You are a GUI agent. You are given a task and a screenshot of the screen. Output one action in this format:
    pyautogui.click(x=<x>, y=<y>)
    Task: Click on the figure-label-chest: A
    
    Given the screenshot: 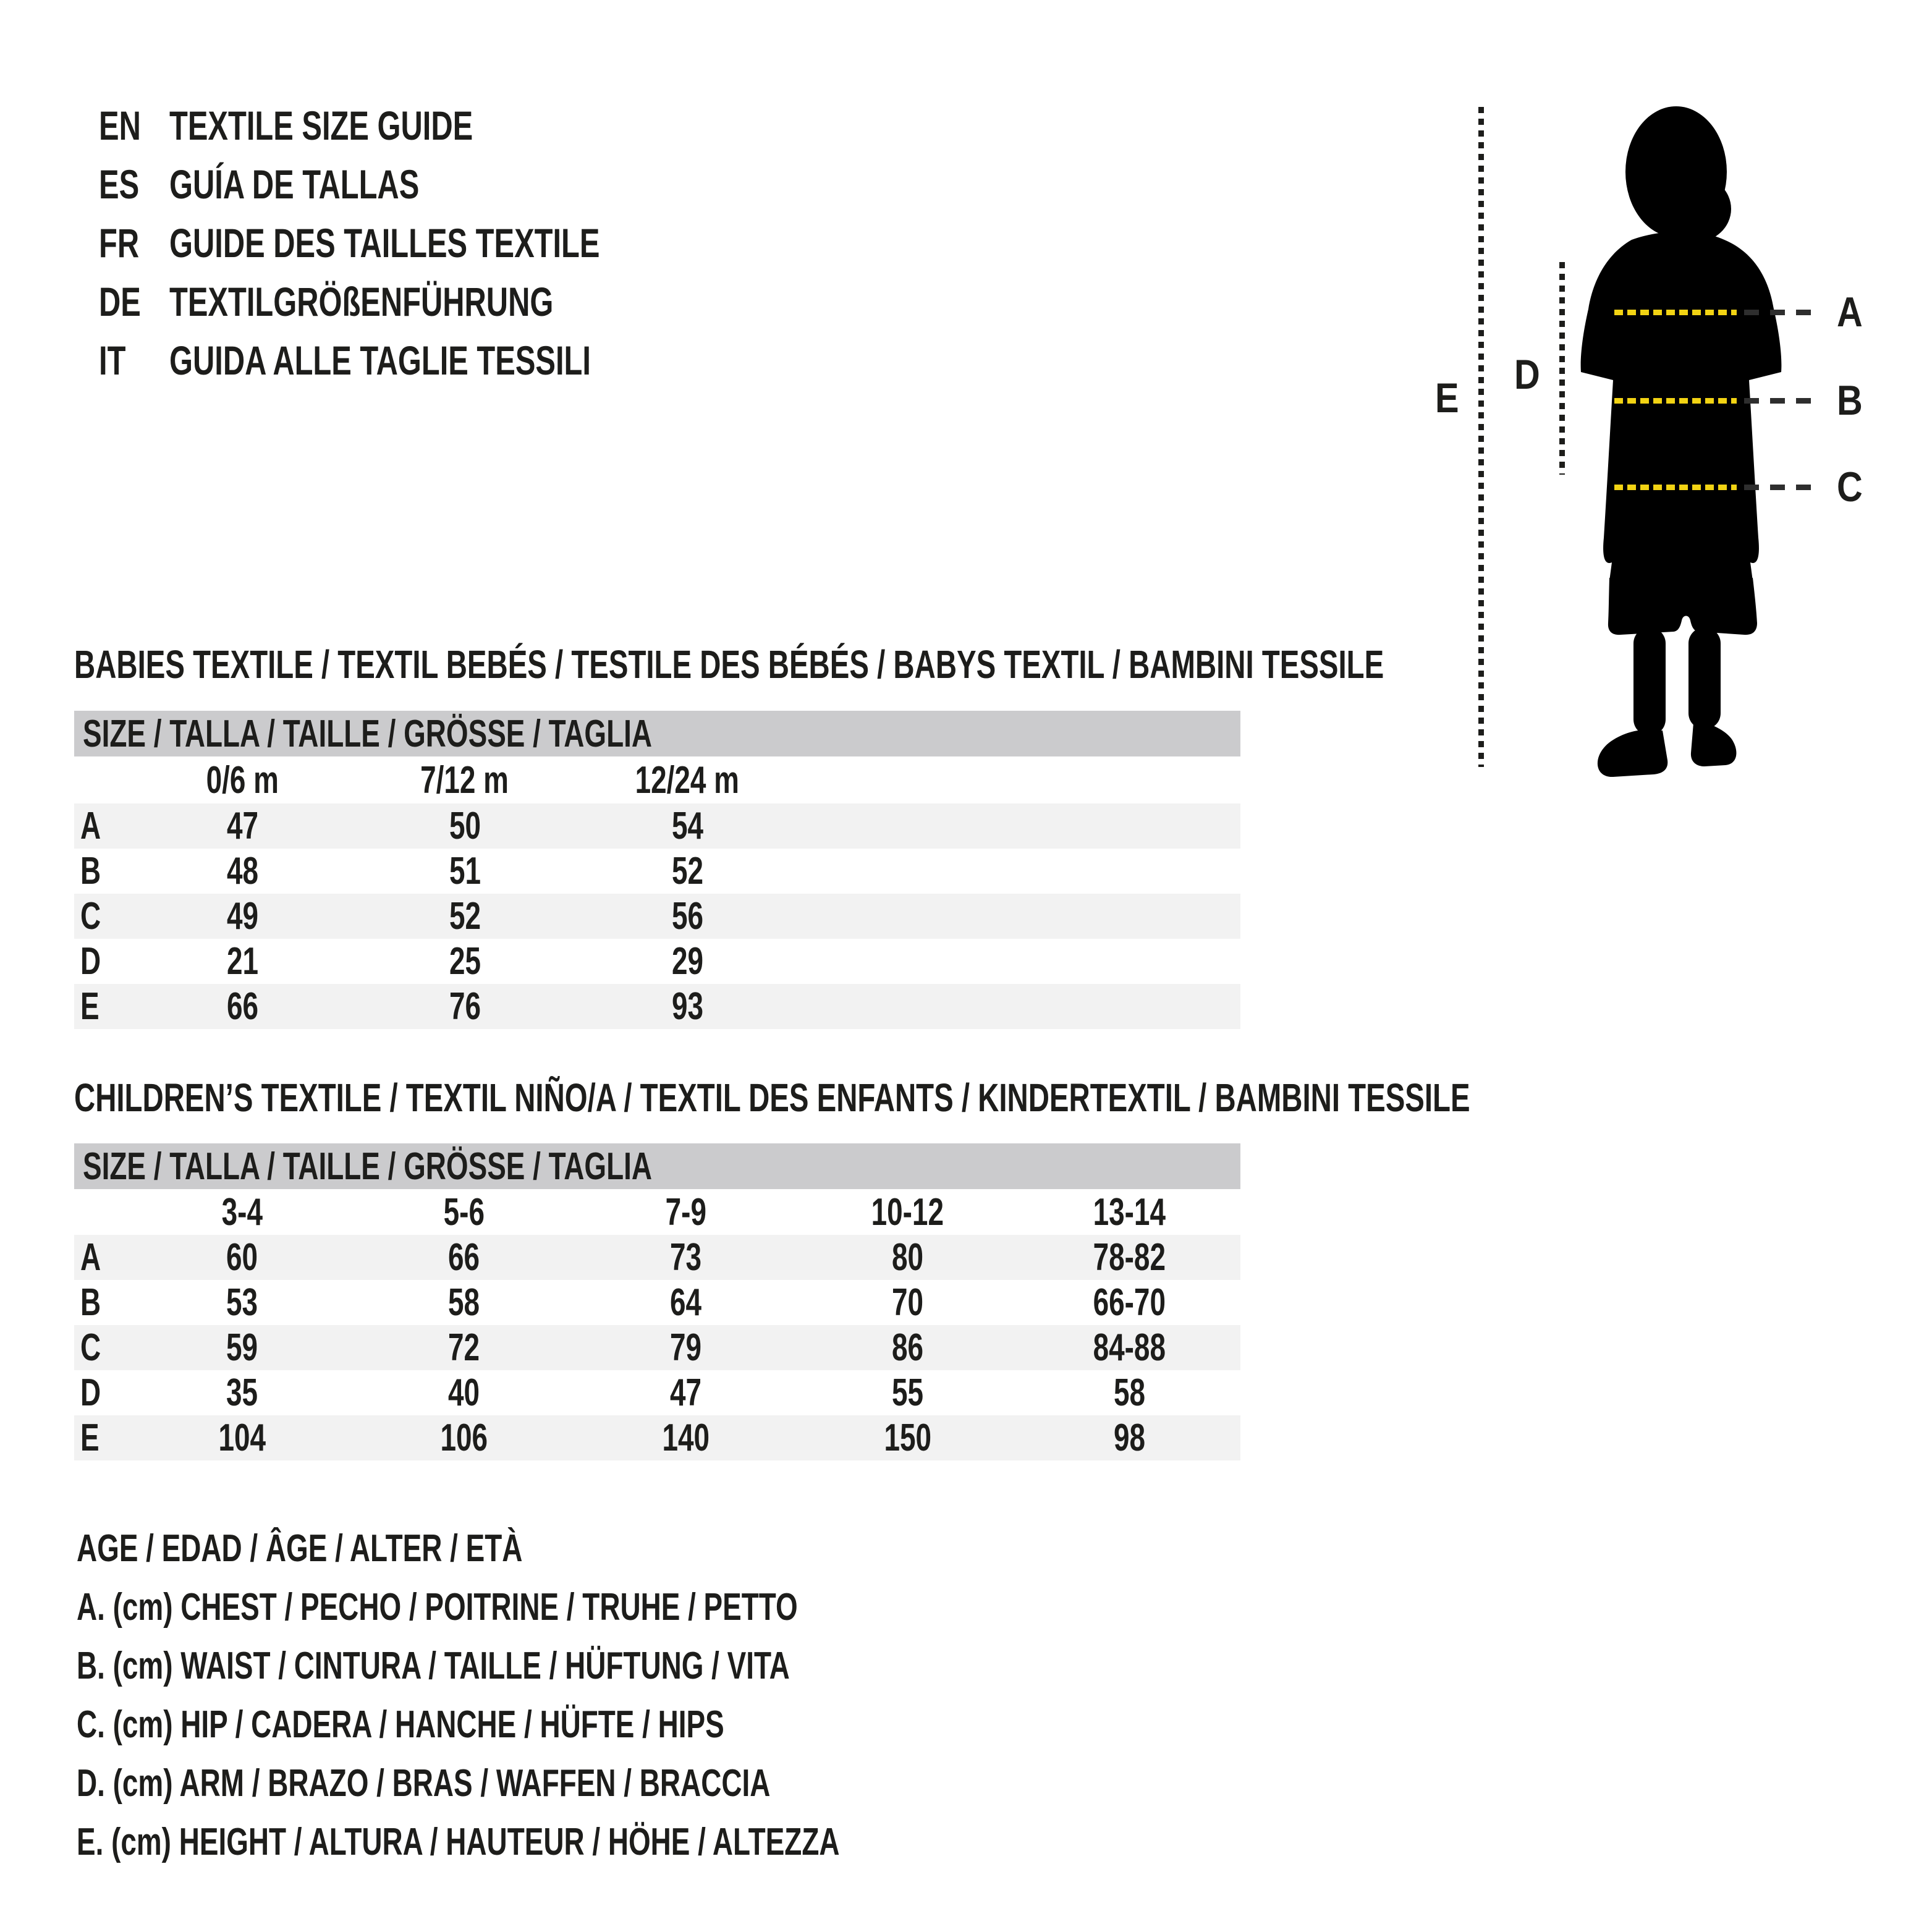 What is the action you would take?
    pyautogui.click(x=1850, y=312)
    